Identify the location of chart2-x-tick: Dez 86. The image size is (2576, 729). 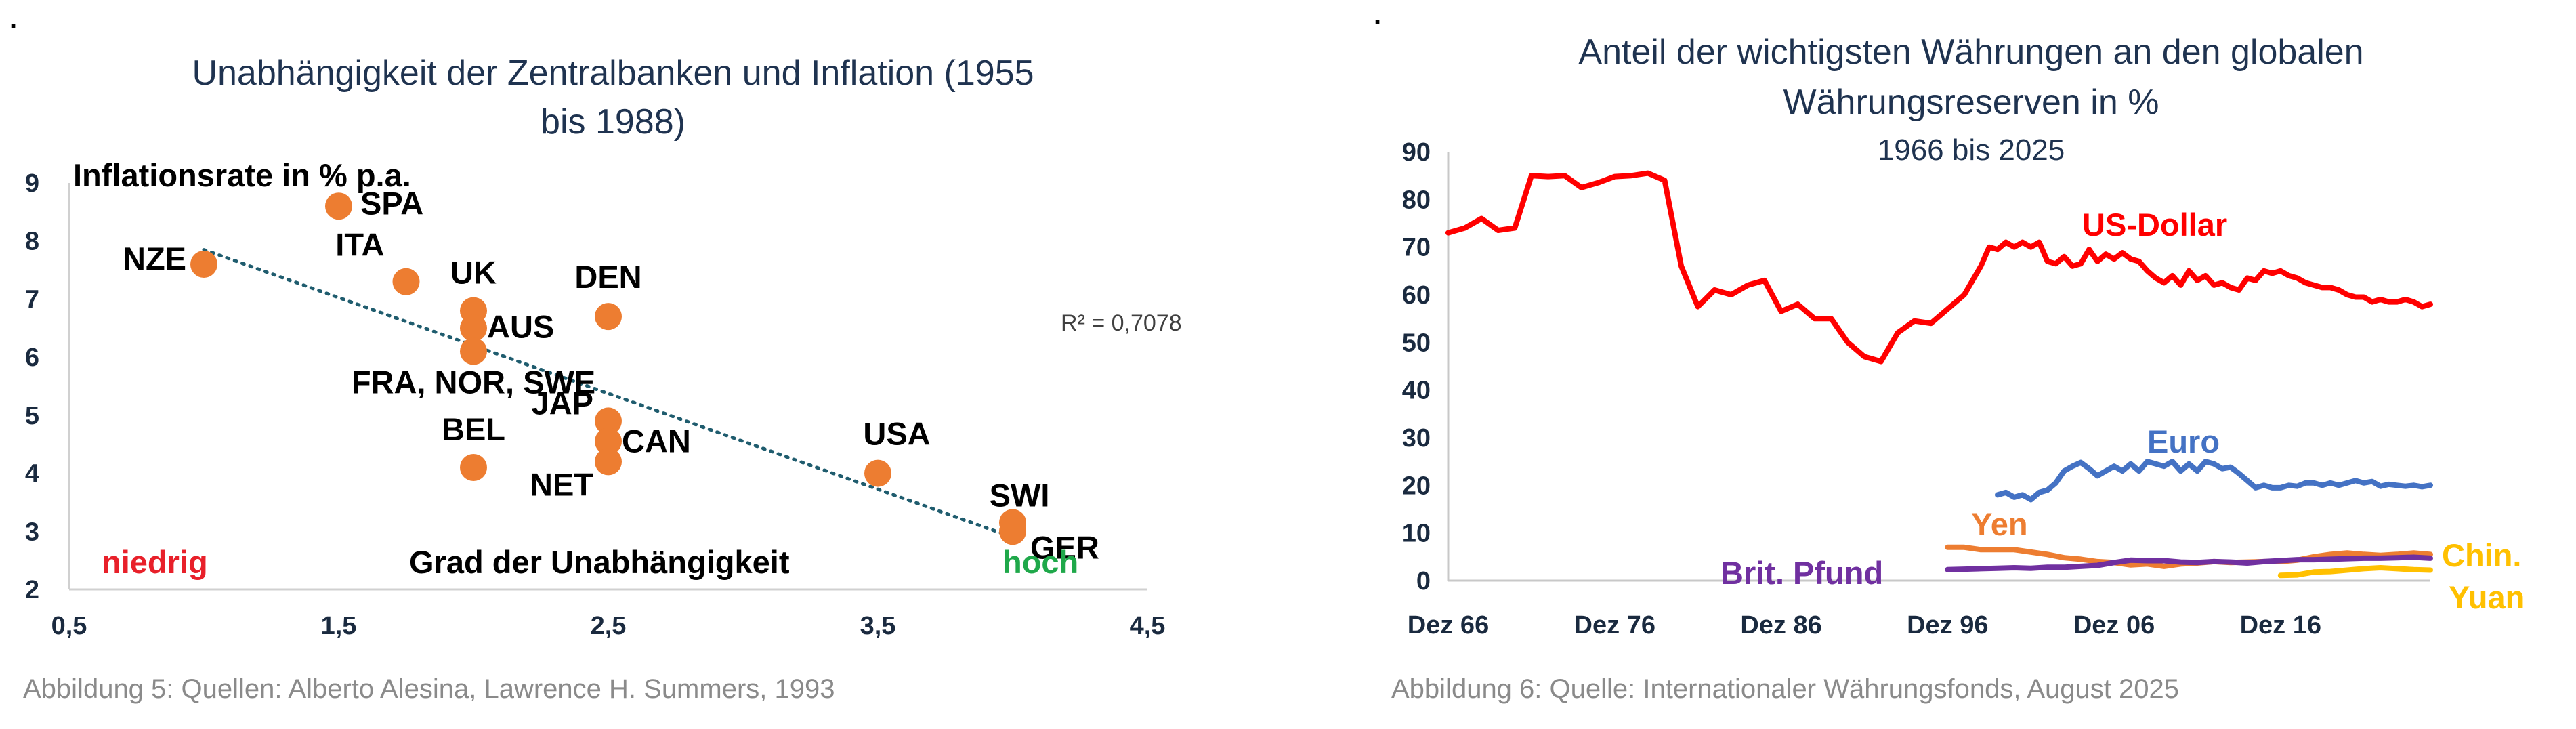
(1781, 626).